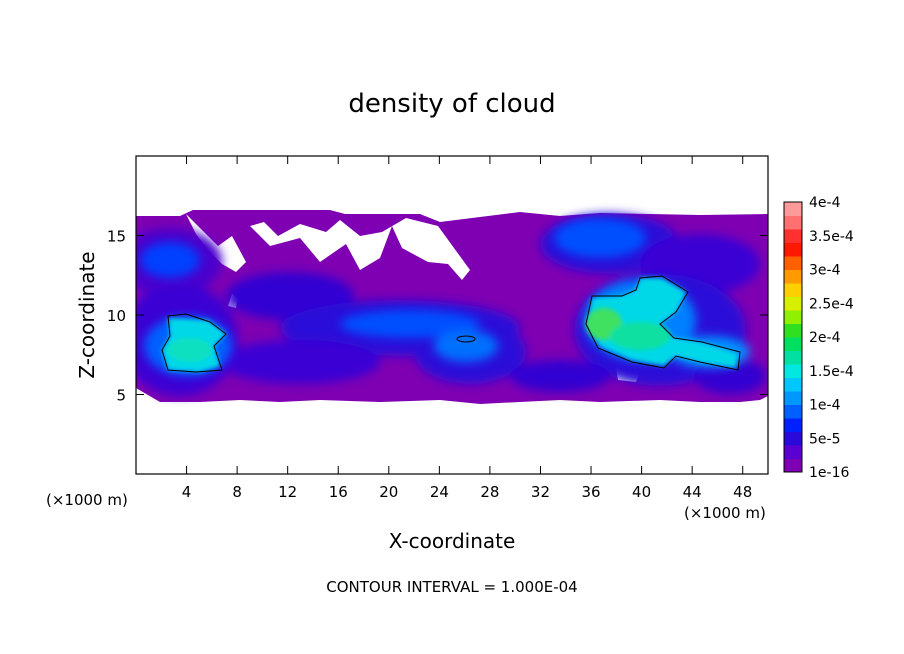 The width and height of the screenshot is (904, 654). Describe the element at coordinates (187, 492) in the screenshot. I see `x-tick-label: 4` at that location.